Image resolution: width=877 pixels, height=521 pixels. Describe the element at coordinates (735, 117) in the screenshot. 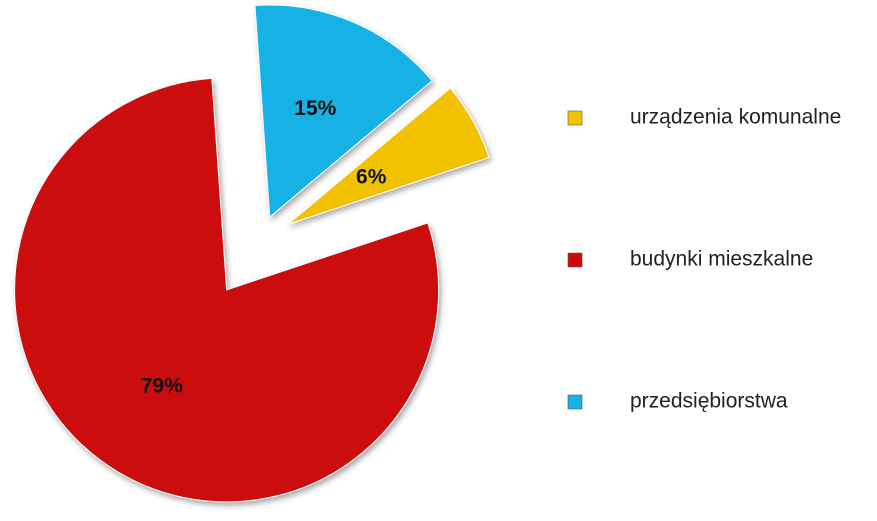

I see `legend-label: urządzenia komunalne` at that location.